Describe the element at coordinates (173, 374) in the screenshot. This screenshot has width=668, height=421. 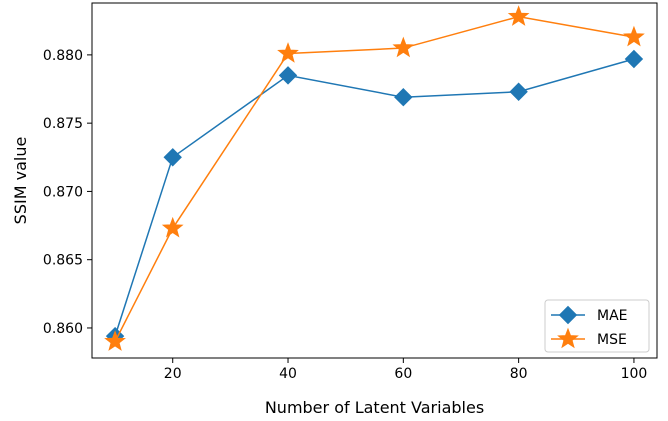
I see `x-tick-label: 20` at that location.